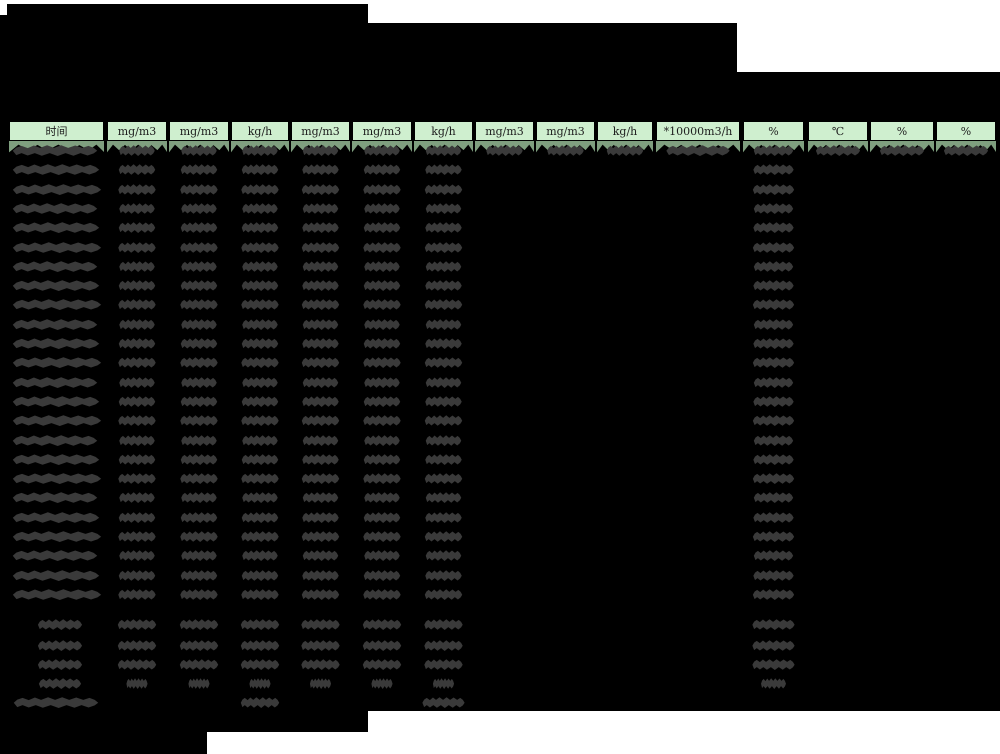 This screenshot has height=754, width=1000. Describe the element at coordinates (56, 131) in the screenshot. I see `header-cell-time: 时间` at that location.